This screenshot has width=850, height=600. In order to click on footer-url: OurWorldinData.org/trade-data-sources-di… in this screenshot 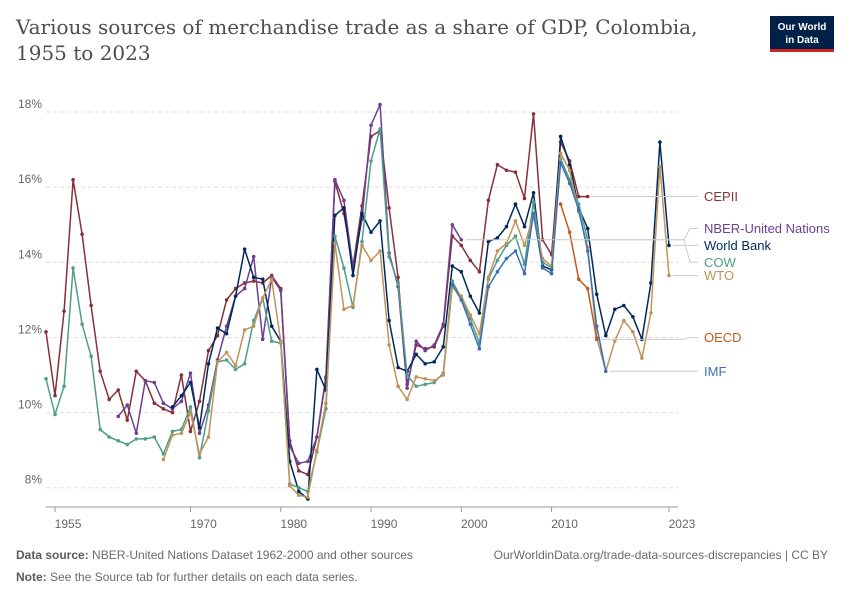, I will do `click(660, 555)`.